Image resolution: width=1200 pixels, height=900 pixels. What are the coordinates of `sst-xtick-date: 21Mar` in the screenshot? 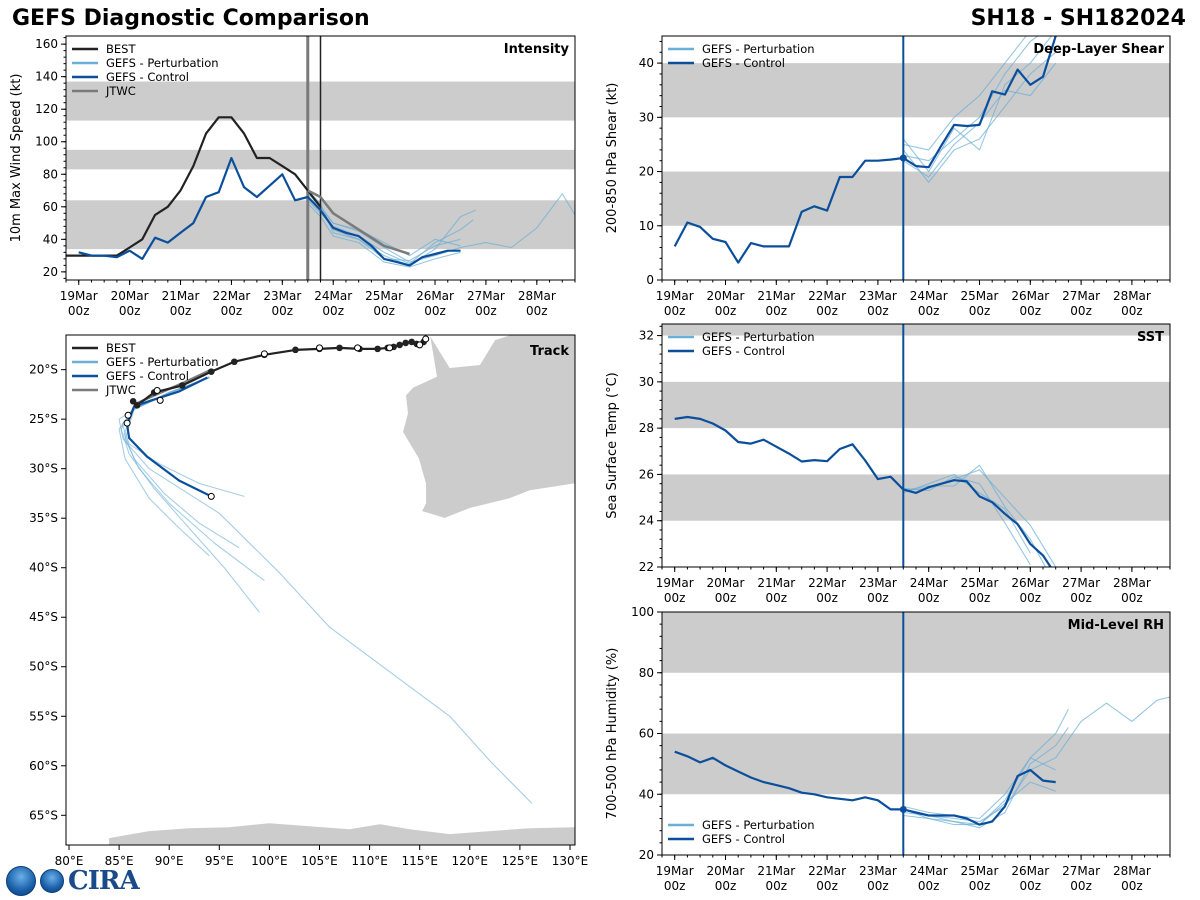 It's located at (776, 583).